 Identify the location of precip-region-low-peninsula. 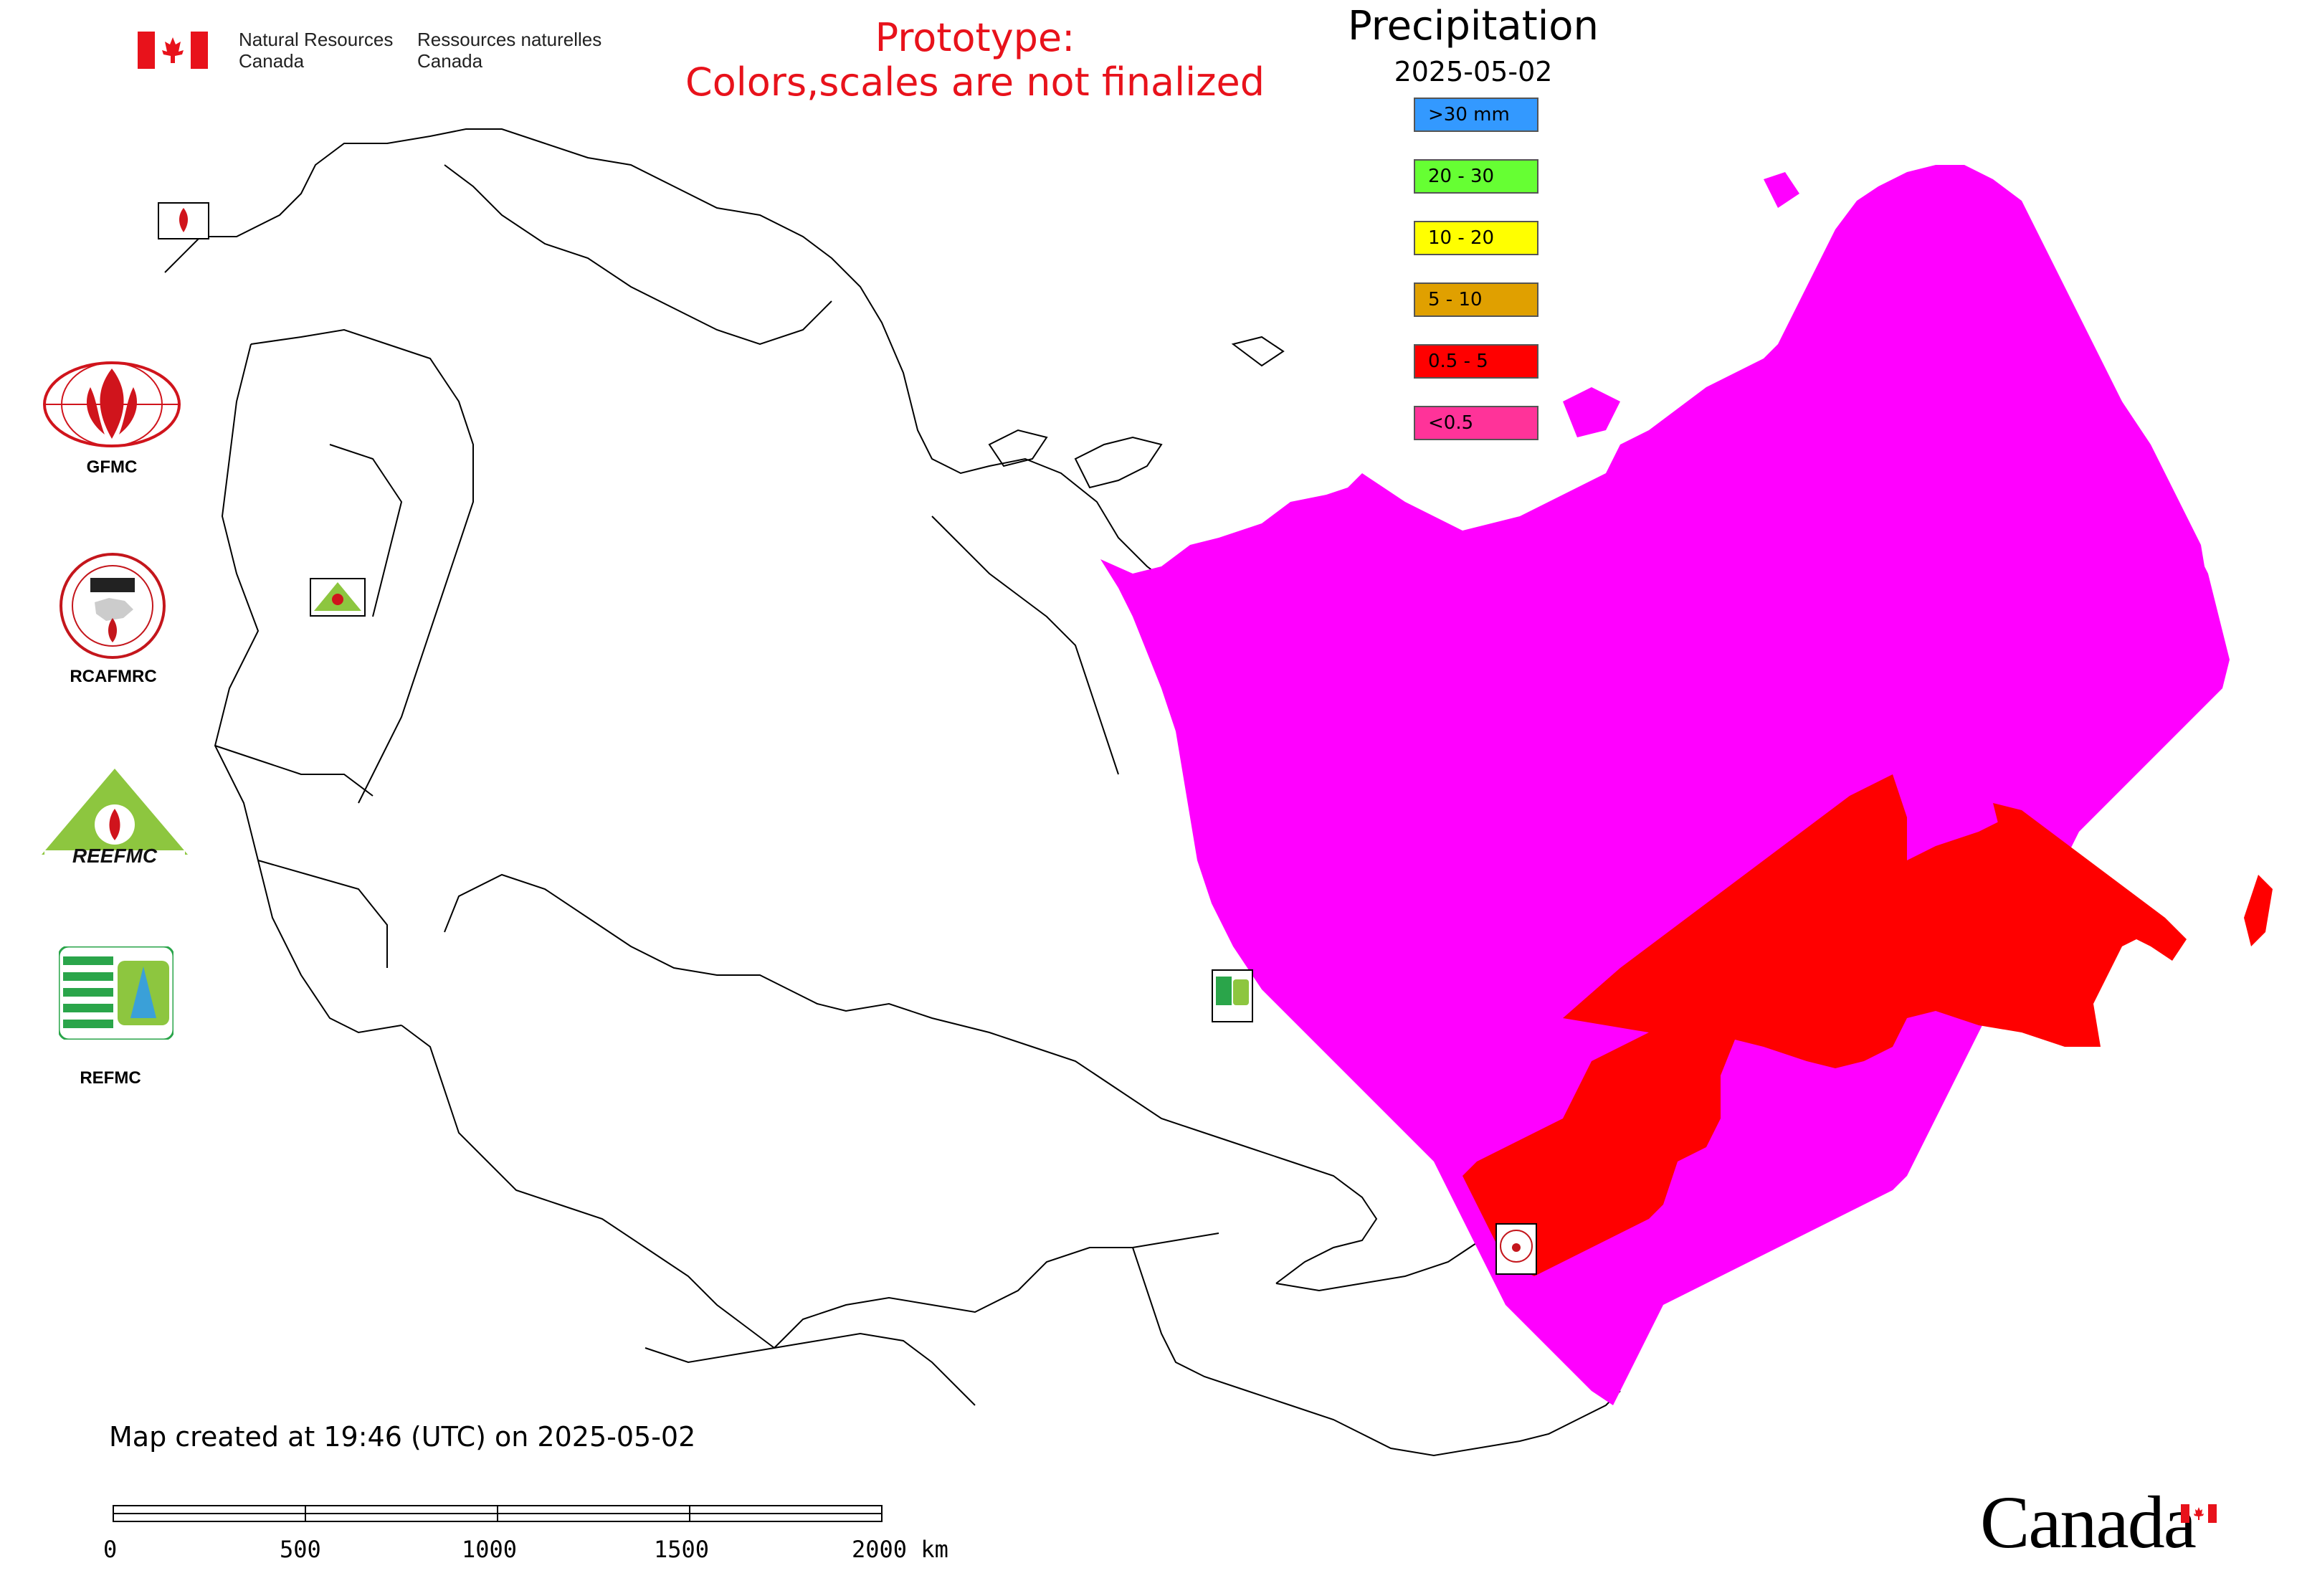
(2094, 401).